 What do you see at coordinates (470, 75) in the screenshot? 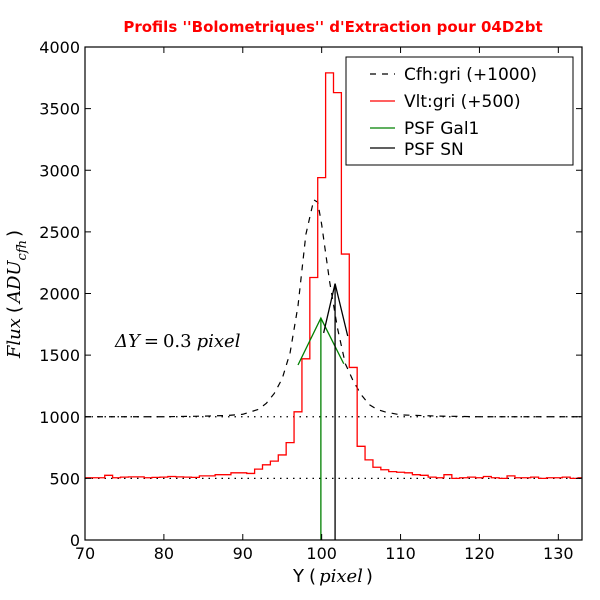
I see `legend-label-cfh: Cfh:gri (+1000)` at bounding box center [470, 75].